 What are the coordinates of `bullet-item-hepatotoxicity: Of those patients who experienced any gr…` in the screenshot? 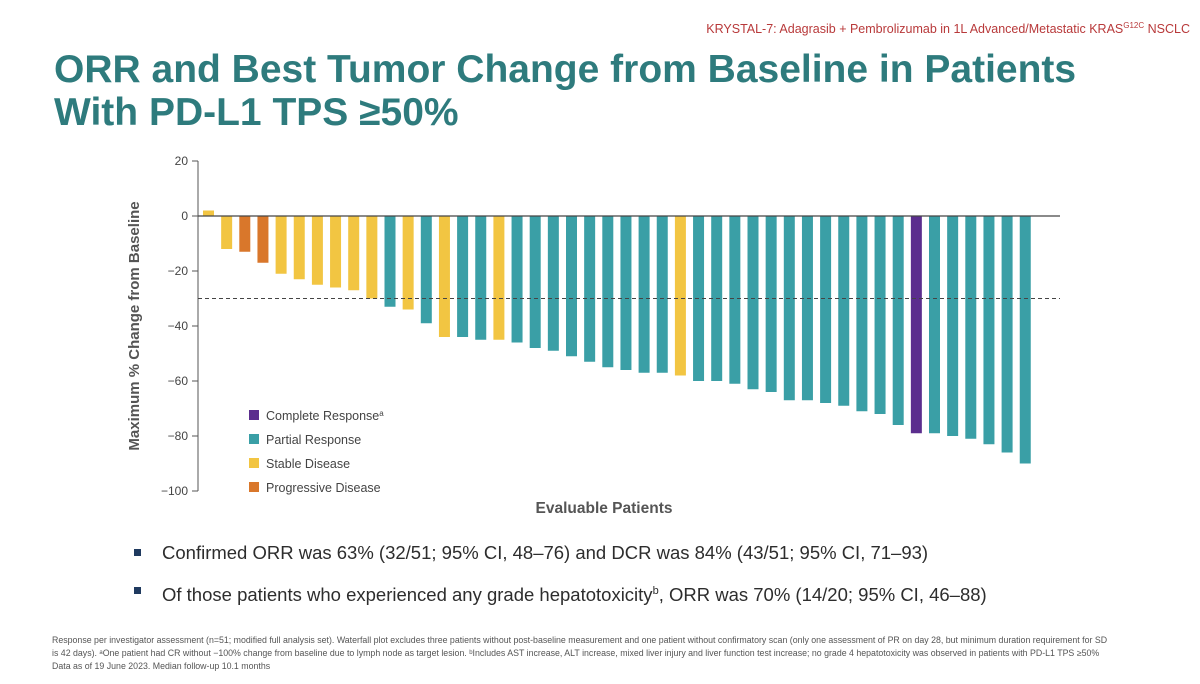 It's located at (558, 597).